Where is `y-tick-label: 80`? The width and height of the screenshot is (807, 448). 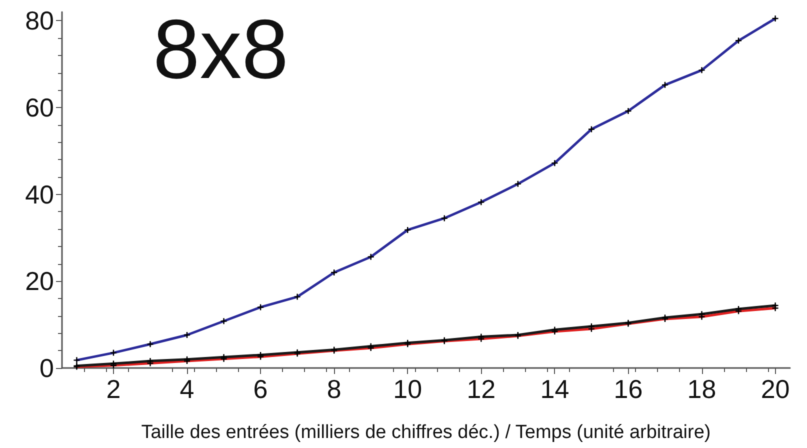 y-tick-label: 80 is located at coordinates (39, 21).